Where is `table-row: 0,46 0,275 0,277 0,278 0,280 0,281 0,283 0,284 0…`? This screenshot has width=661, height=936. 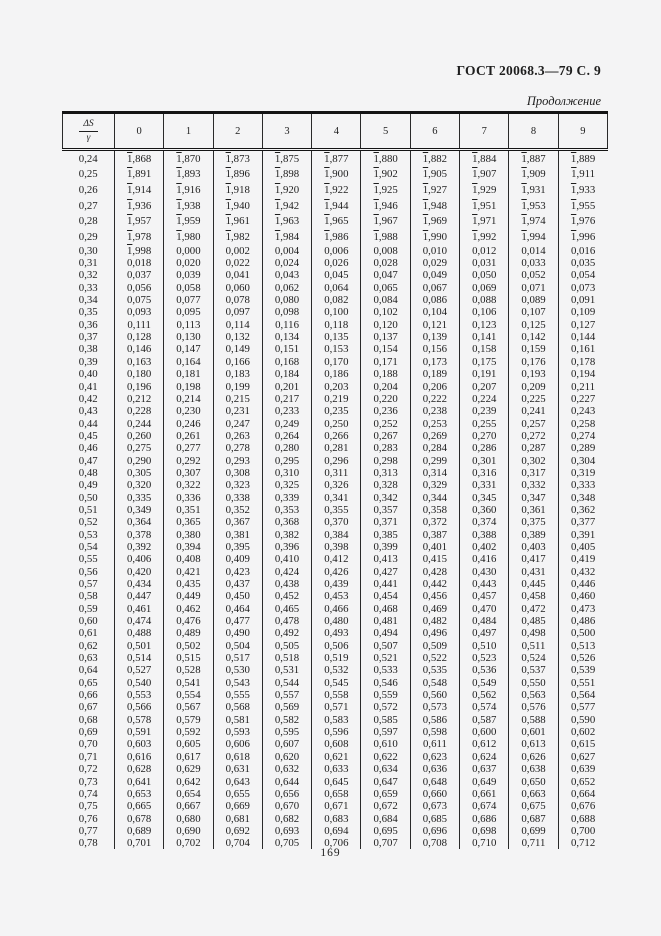
table-row: 0,46 0,275 0,277 0,278 0,280 0,281 0,283 0,284 0… is located at coordinates (335, 448).